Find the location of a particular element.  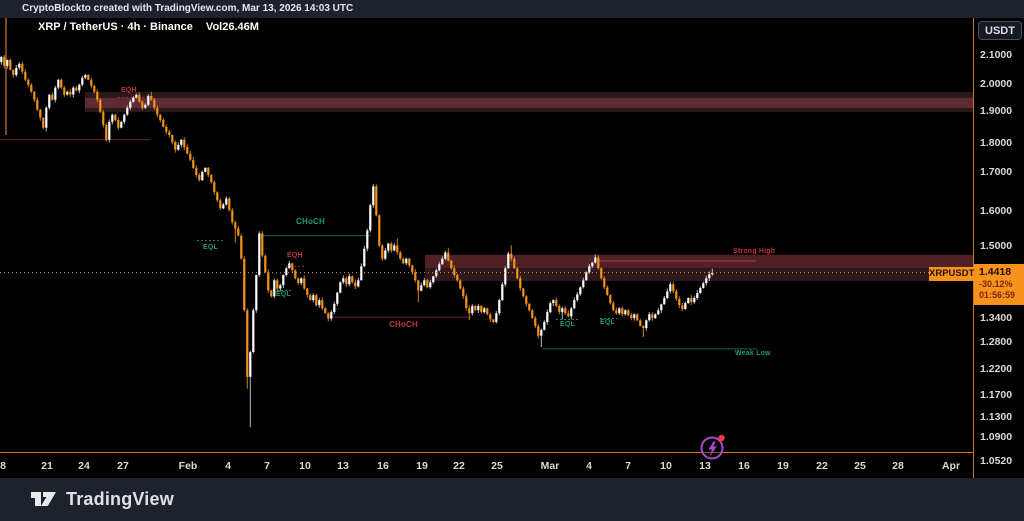

price-axis-label: 1.0520 is located at coordinates (996, 461).